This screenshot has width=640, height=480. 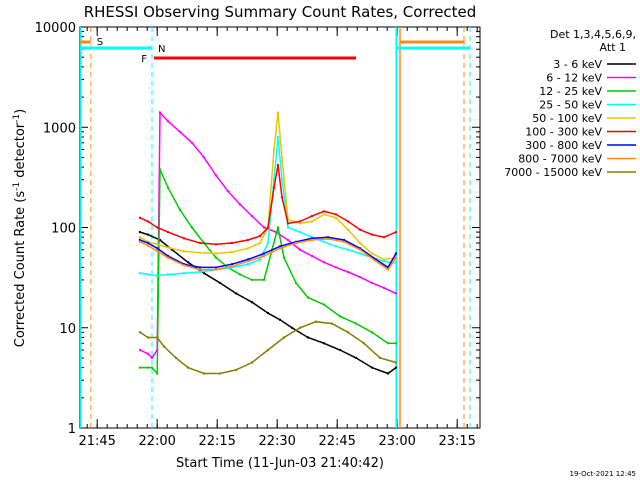 I want to click on night-marker-label: N, so click(x=161, y=49).